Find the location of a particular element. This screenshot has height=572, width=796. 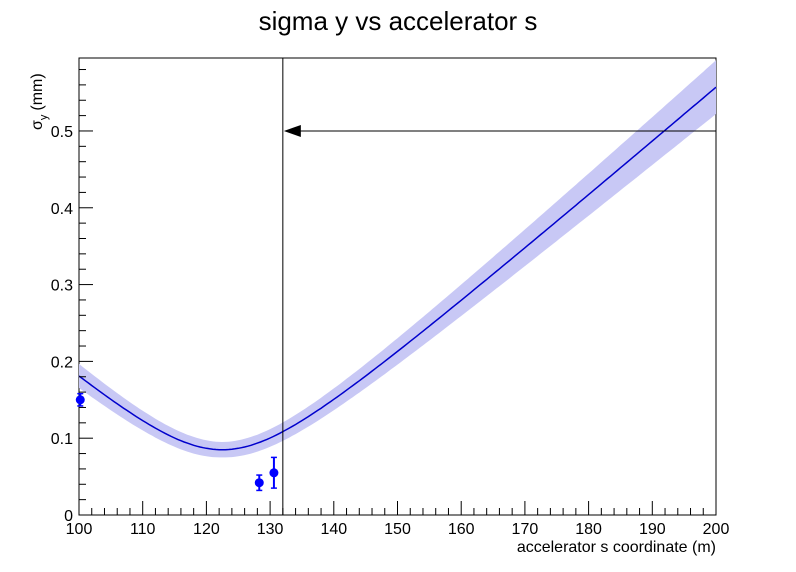

y-axis-label-unit: (mm) is located at coordinates (37, 91).